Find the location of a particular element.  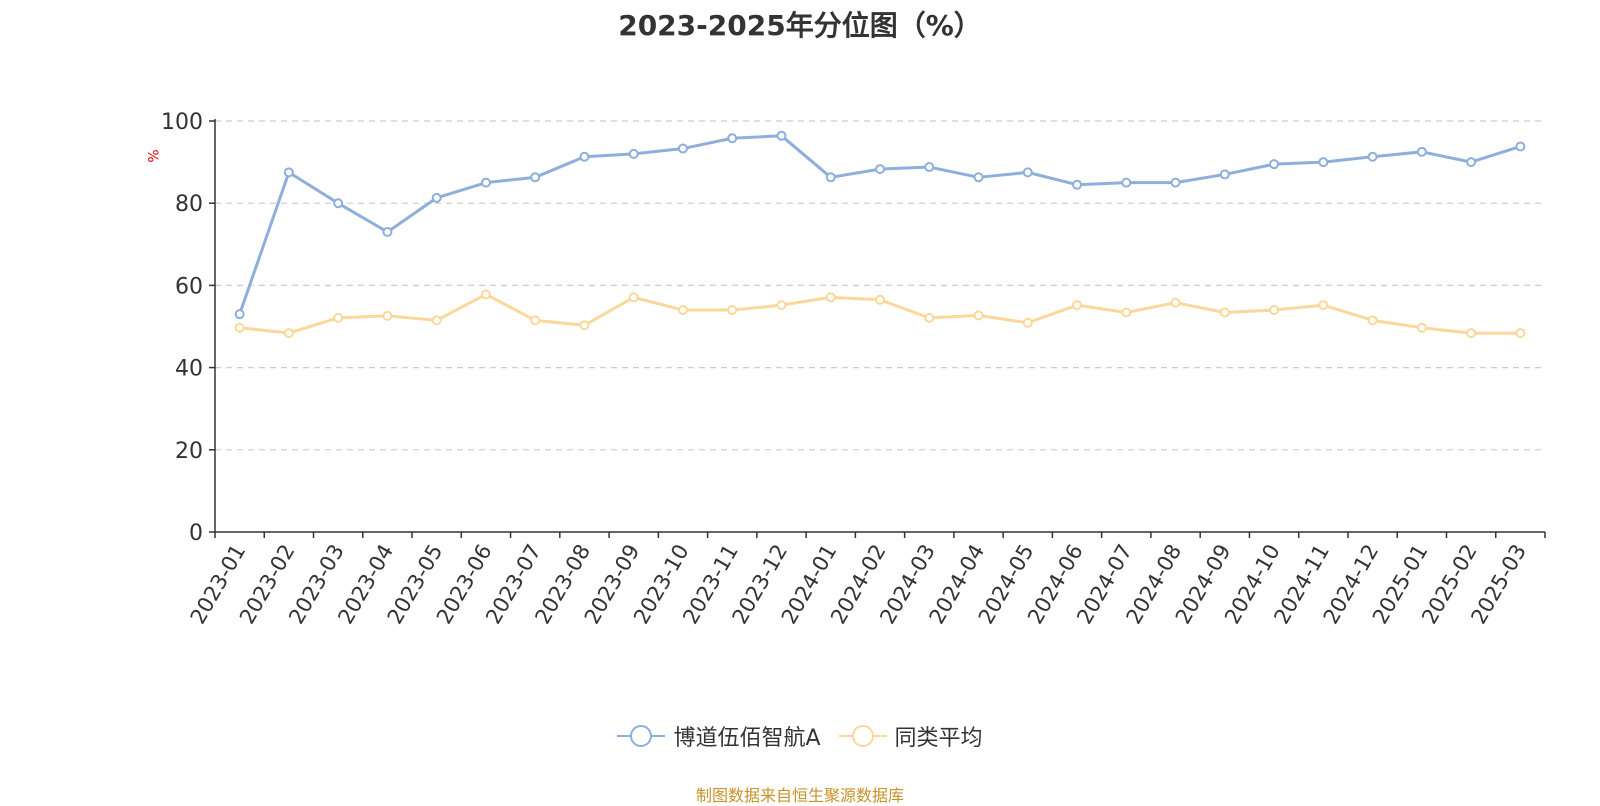

legend-item-series-0: 博道伍佰智航A is located at coordinates (719, 736).